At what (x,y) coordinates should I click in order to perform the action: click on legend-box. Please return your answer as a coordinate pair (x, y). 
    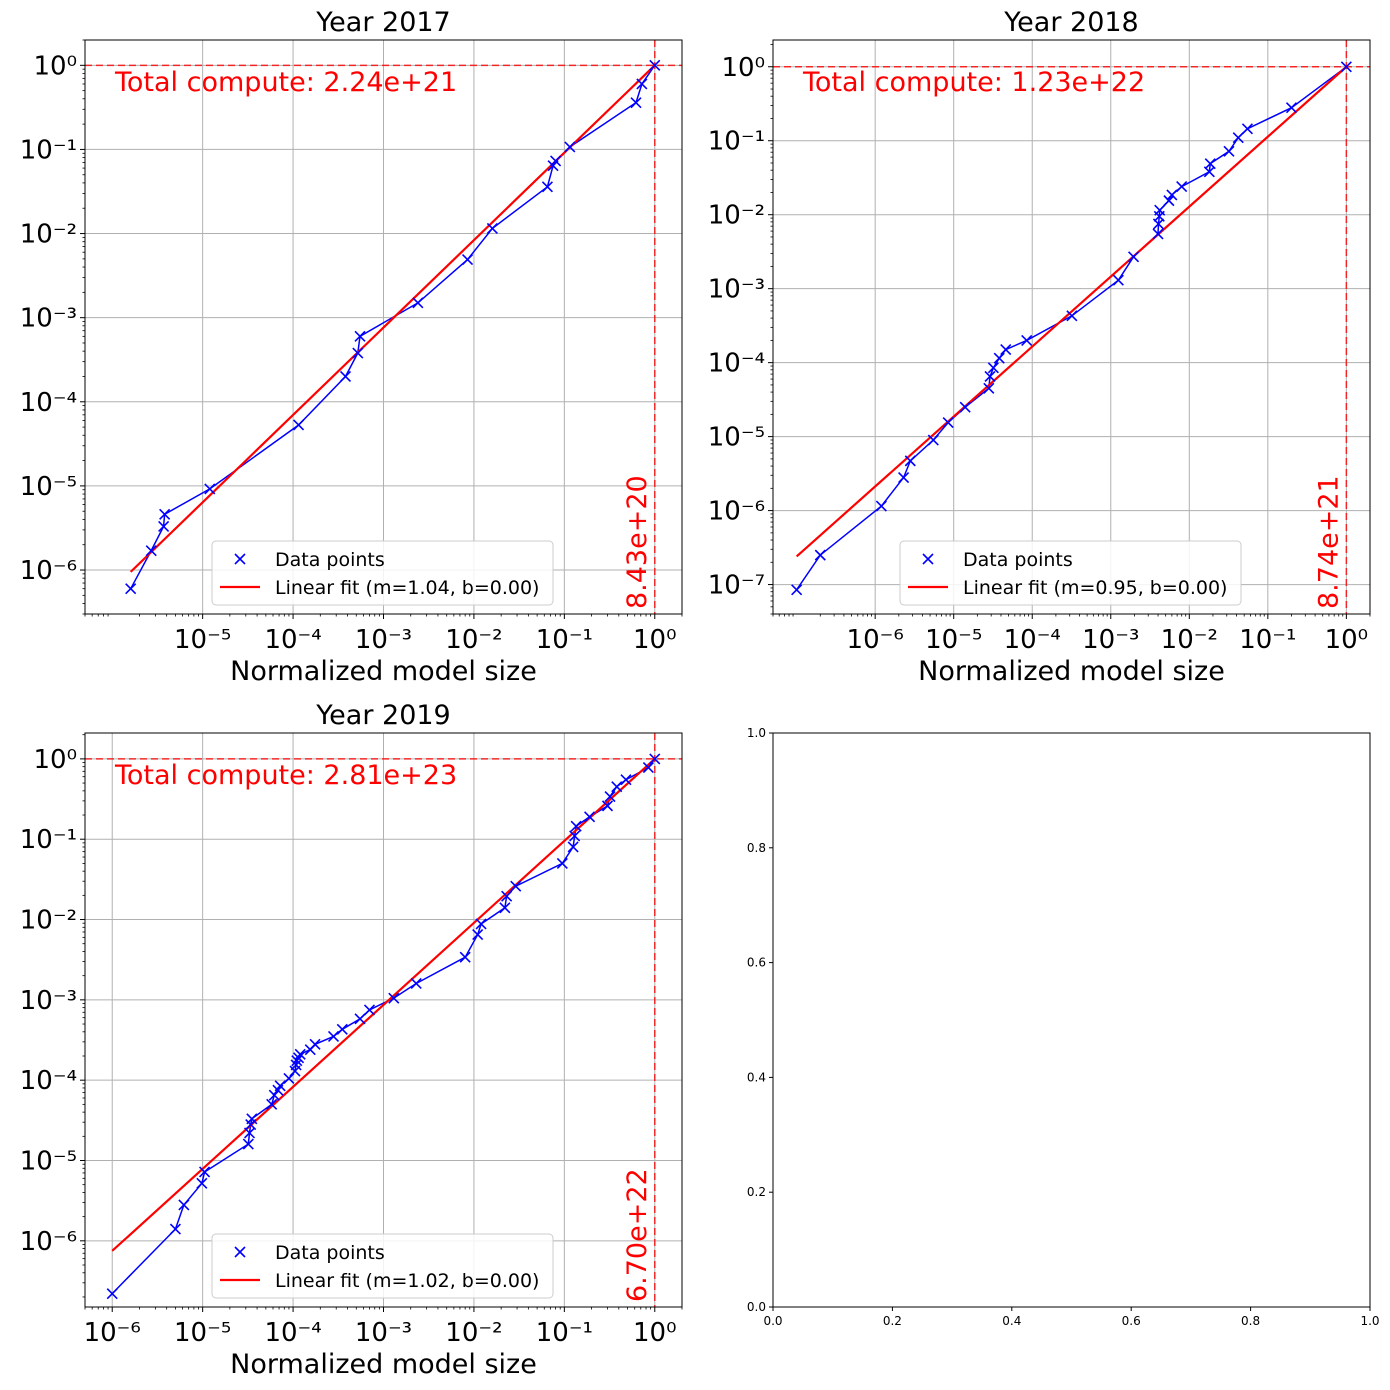
    Looking at the image, I should click on (382, 1266).